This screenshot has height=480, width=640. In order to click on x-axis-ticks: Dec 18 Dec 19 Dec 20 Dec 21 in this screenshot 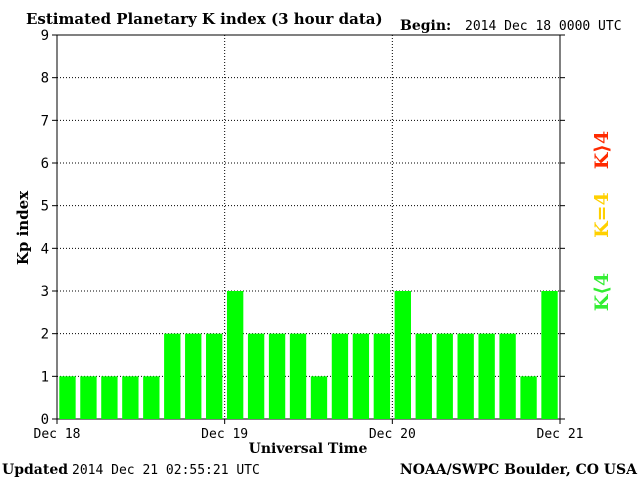, I will do `click(309, 430)`.